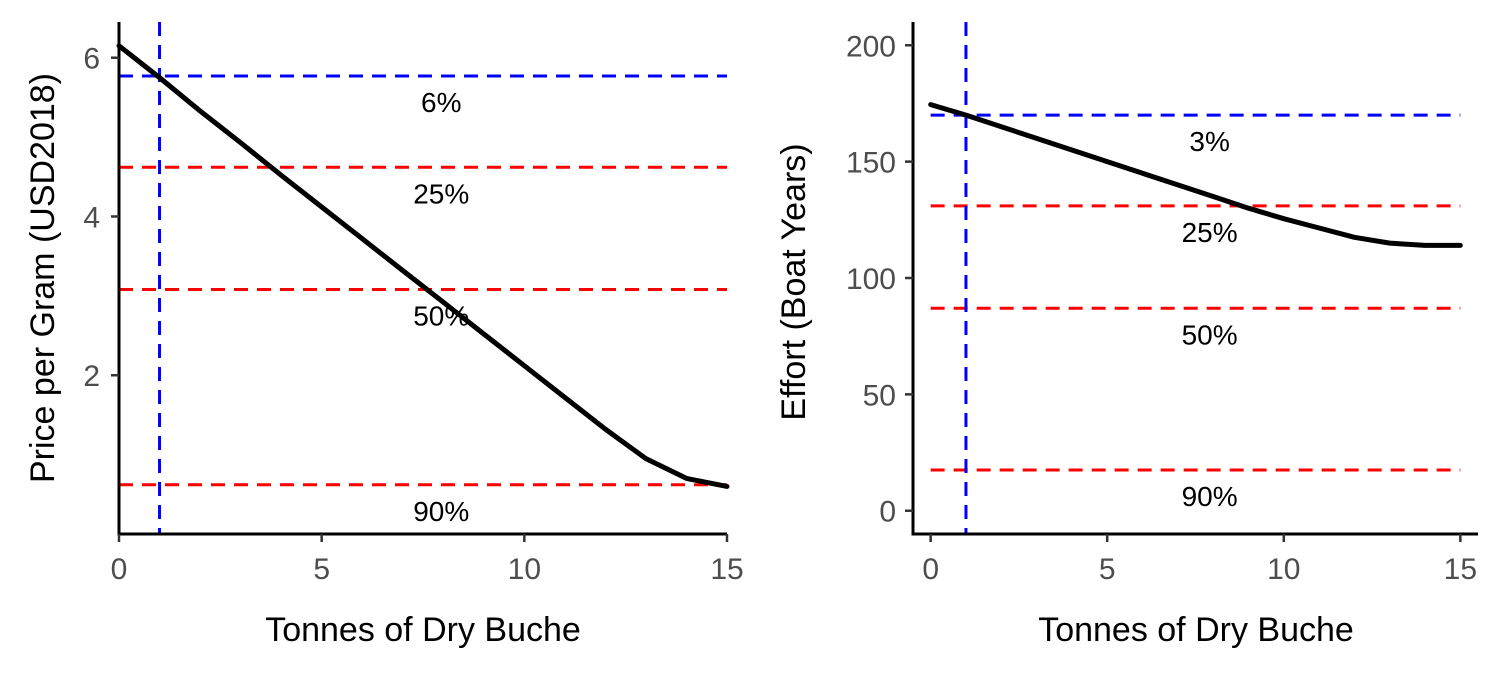 The image size is (1500, 675). I want to click on price-panel-hline-label-3: 90%, so click(441, 511).